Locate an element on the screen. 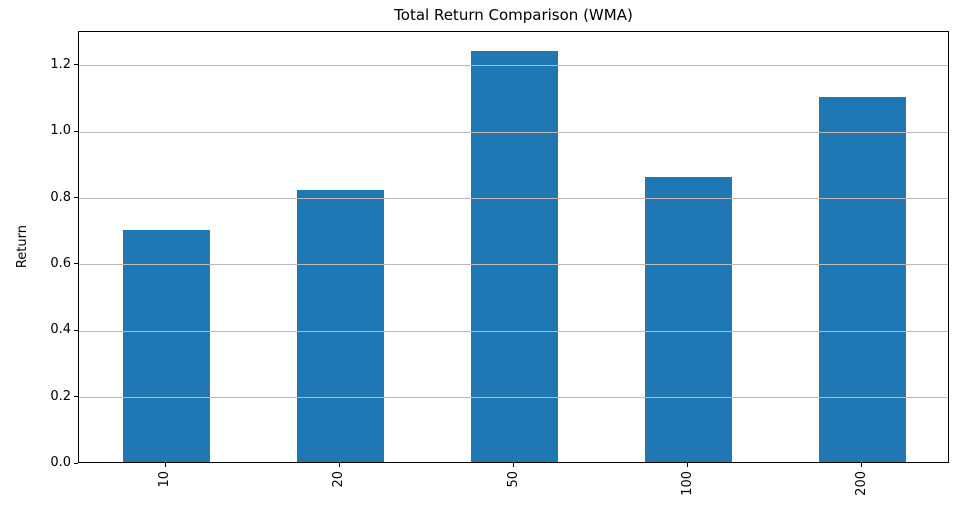 The height and width of the screenshot is (515, 965). x-tick-label: 10 is located at coordinates (165, 479).